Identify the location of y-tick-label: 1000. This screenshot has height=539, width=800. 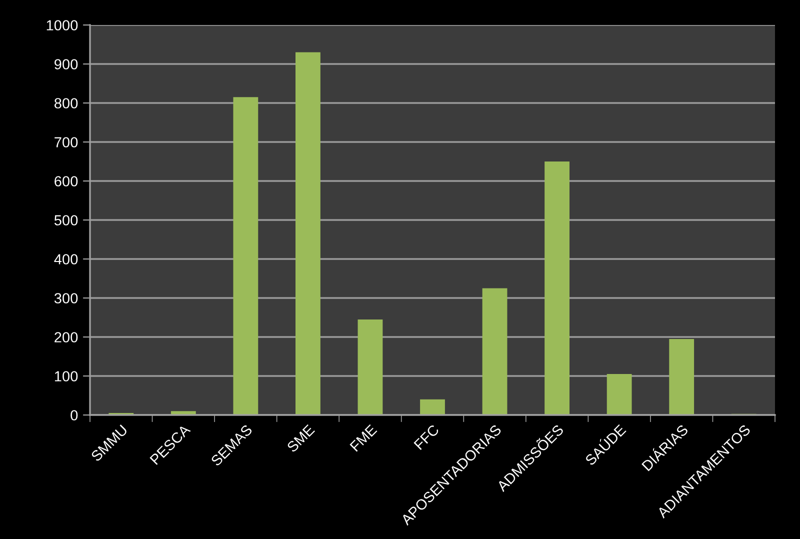
(62, 25).